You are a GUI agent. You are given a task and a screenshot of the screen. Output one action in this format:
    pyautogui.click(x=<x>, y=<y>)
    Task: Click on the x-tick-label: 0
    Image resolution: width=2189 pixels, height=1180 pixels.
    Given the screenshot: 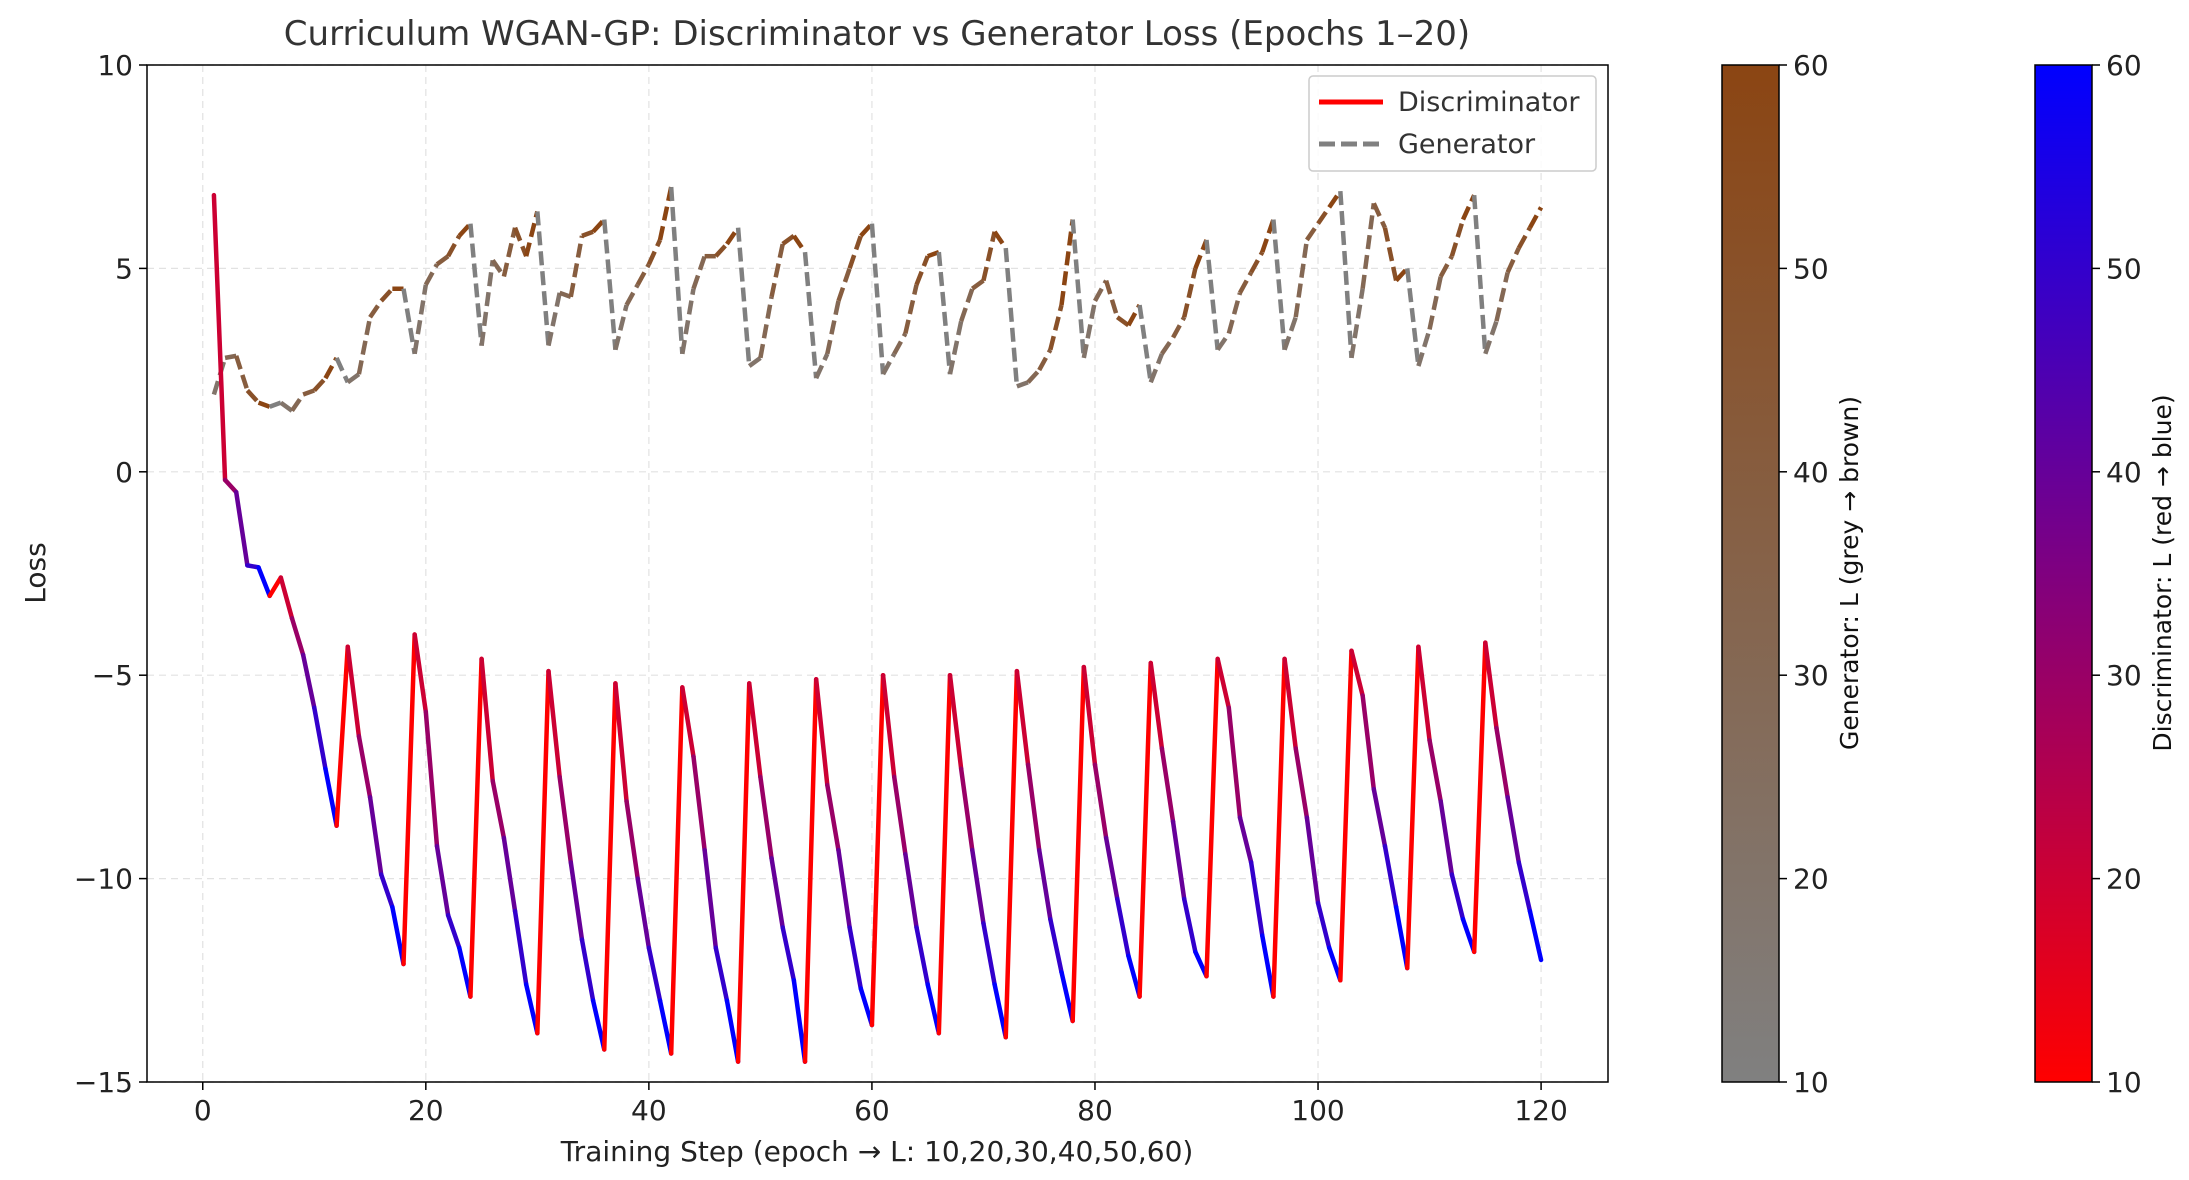 What is the action you would take?
    pyautogui.click(x=203, y=1110)
    